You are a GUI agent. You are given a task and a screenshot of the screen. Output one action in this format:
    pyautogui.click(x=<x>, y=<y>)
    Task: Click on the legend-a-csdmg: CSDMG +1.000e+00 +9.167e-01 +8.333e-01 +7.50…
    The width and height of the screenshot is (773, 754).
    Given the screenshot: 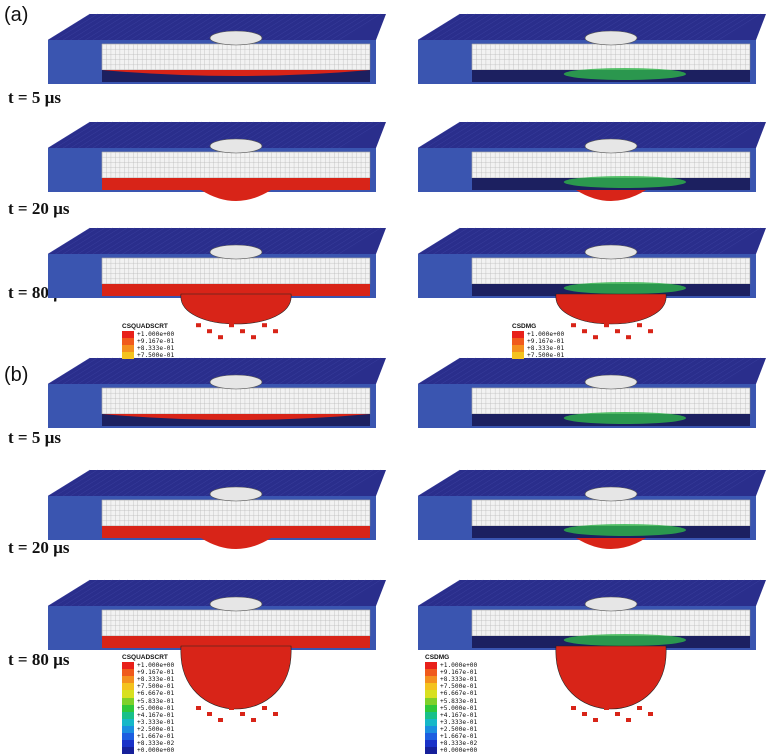 What is the action you would take?
    pyautogui.click(x=538, y=341)
    